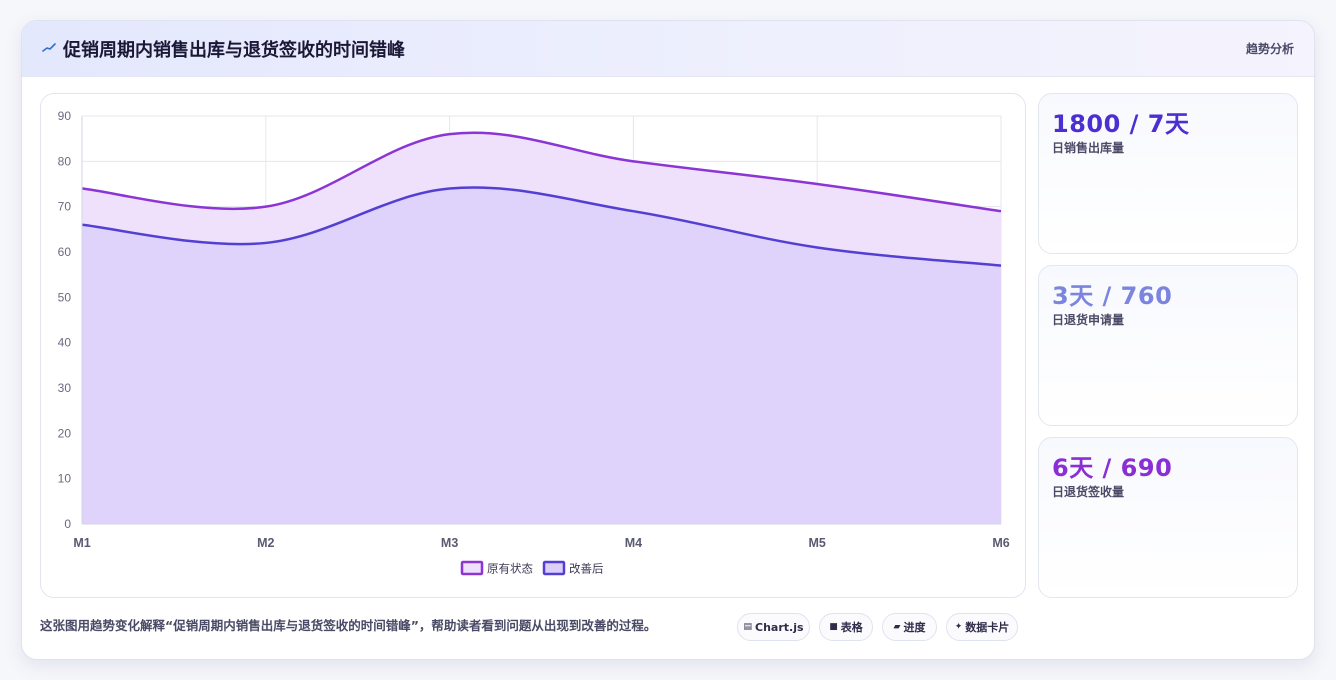  What do you see at coordinates (851, 627) in the screenshot?
I see `chip-label: 表格` at bounding box center [851, 627].